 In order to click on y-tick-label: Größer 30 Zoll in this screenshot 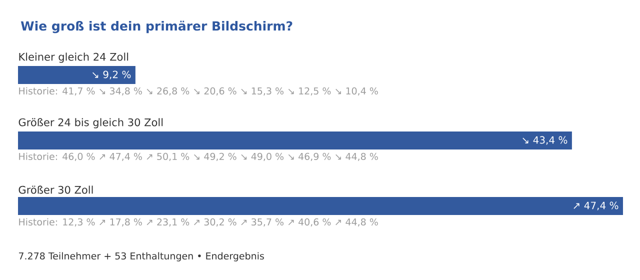, I will do `click(55, 190)`.